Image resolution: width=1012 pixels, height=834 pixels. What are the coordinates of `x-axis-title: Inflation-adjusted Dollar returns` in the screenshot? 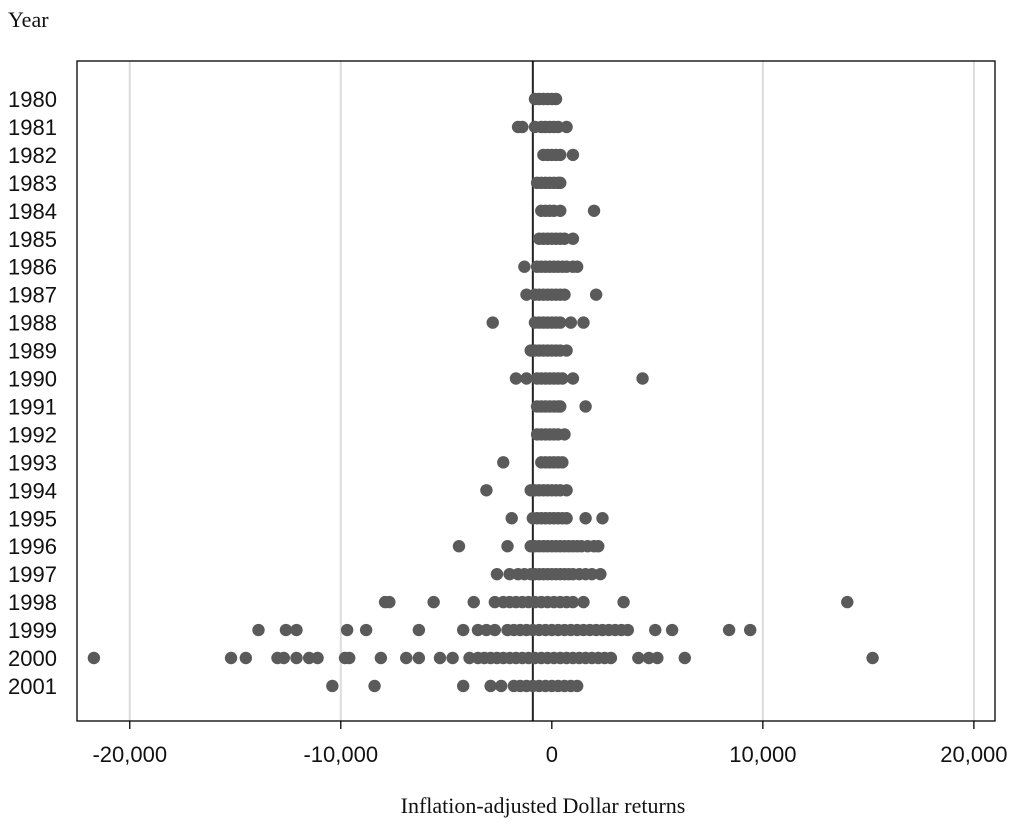 It's located at (543, 805).